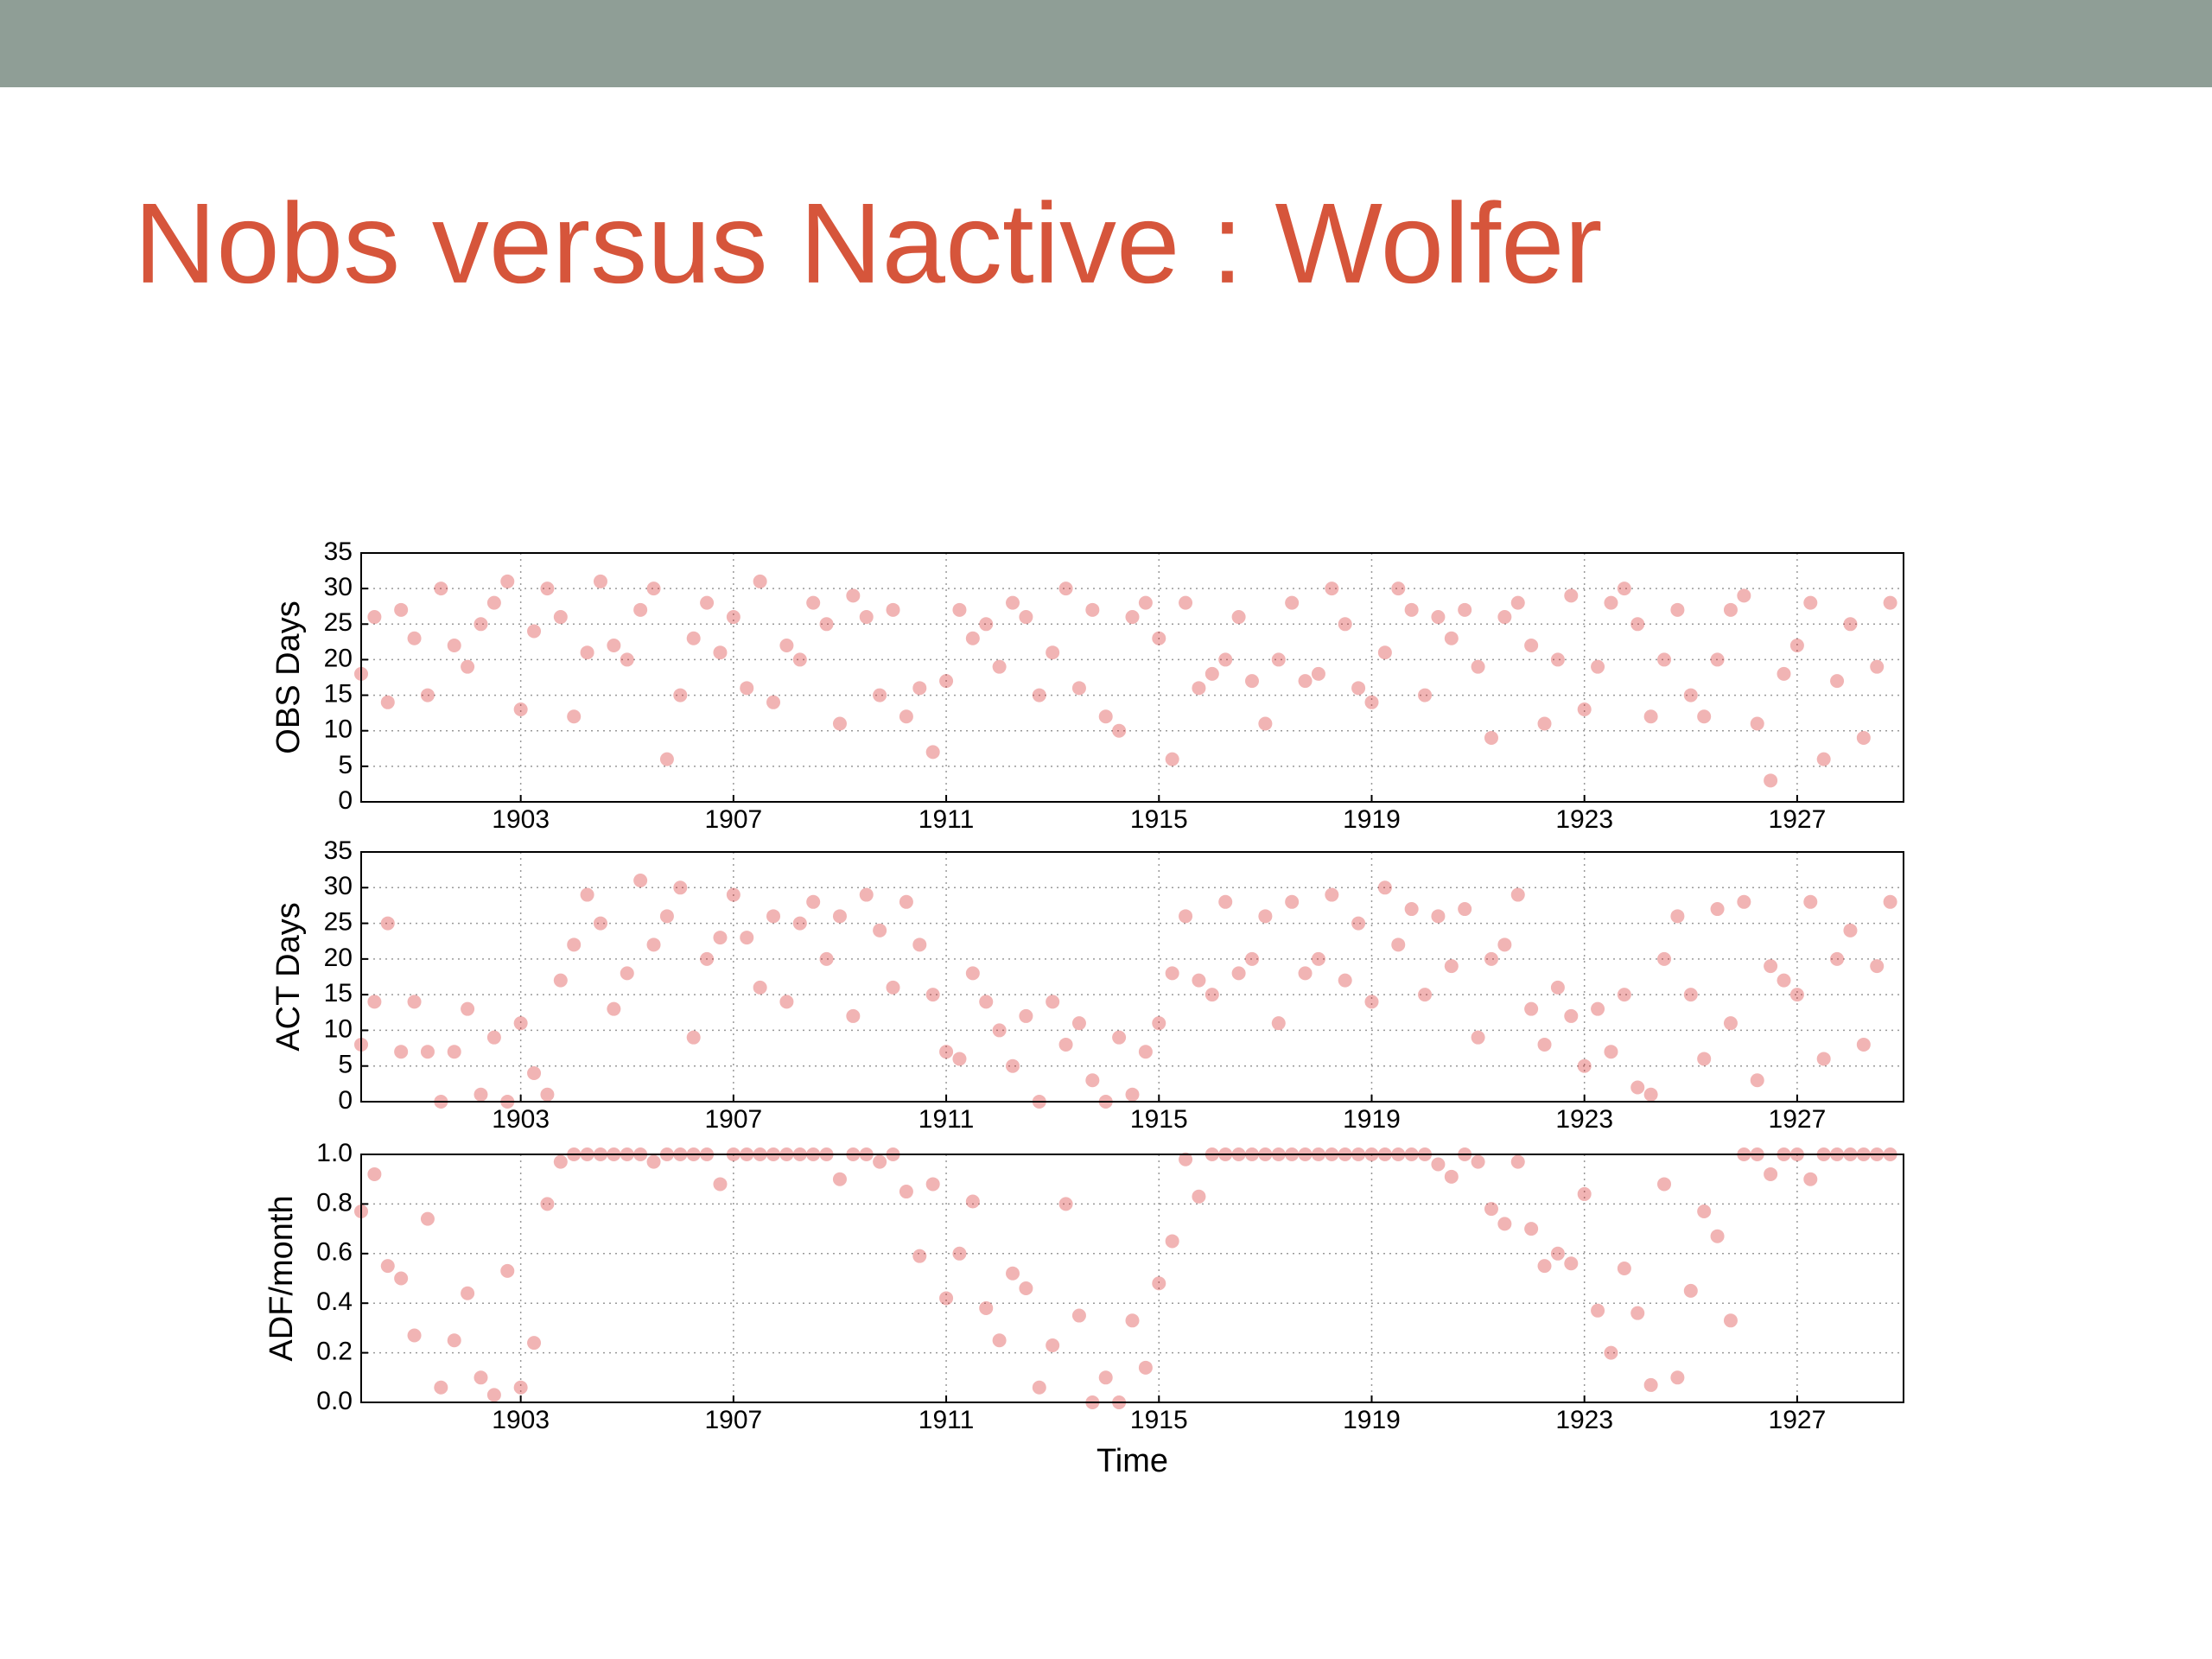 This screenshot has height=1659, width=2212. I want to click on y-tick-label: 20, so click(338, 658).